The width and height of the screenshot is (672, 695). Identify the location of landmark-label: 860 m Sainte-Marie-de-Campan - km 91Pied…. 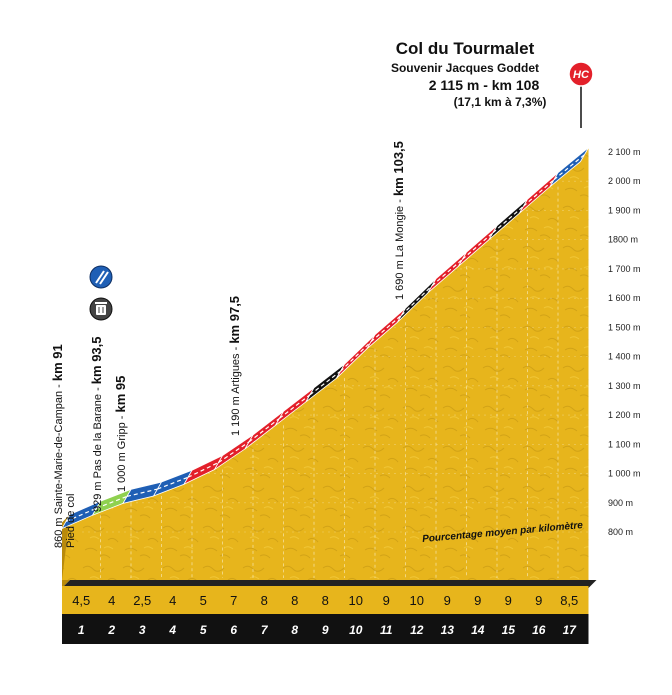
(63, 446).